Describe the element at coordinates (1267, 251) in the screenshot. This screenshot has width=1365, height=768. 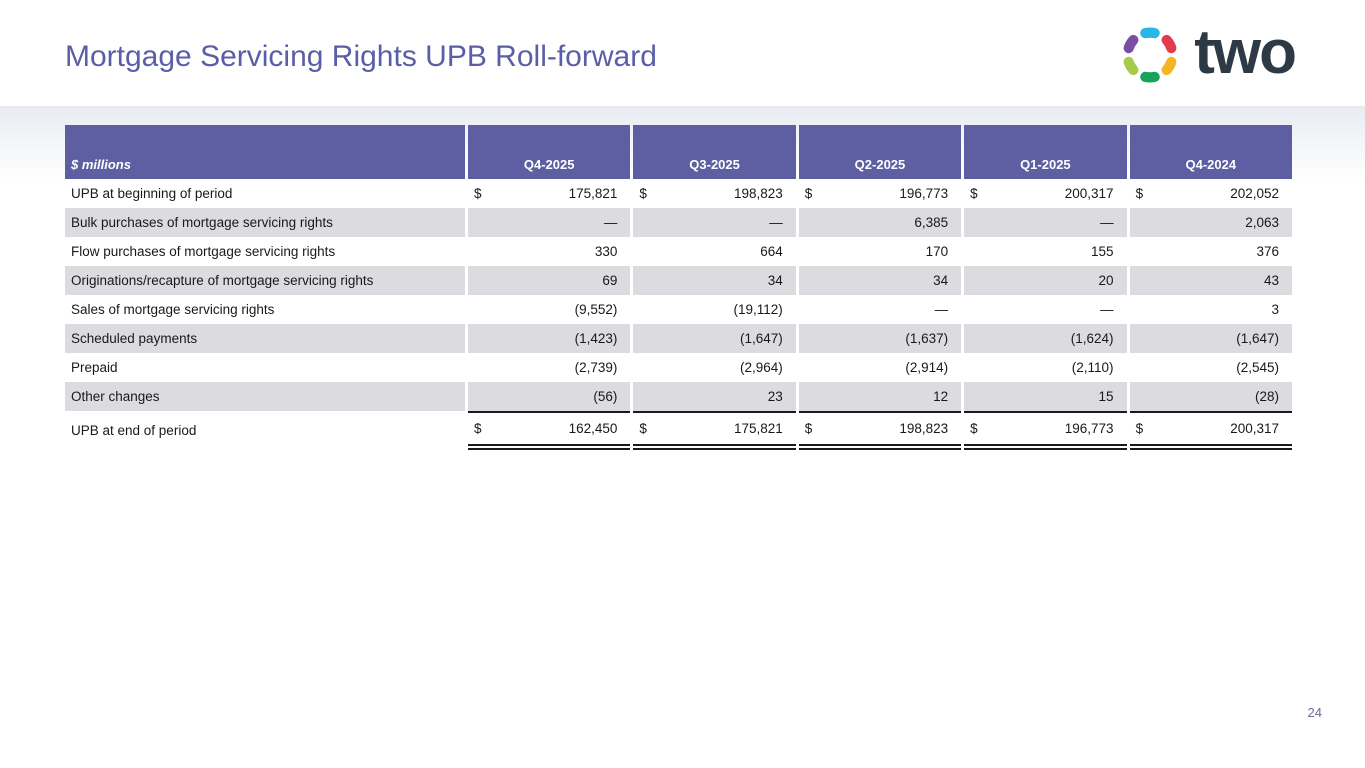
I see `cell-value: 376` at that location.